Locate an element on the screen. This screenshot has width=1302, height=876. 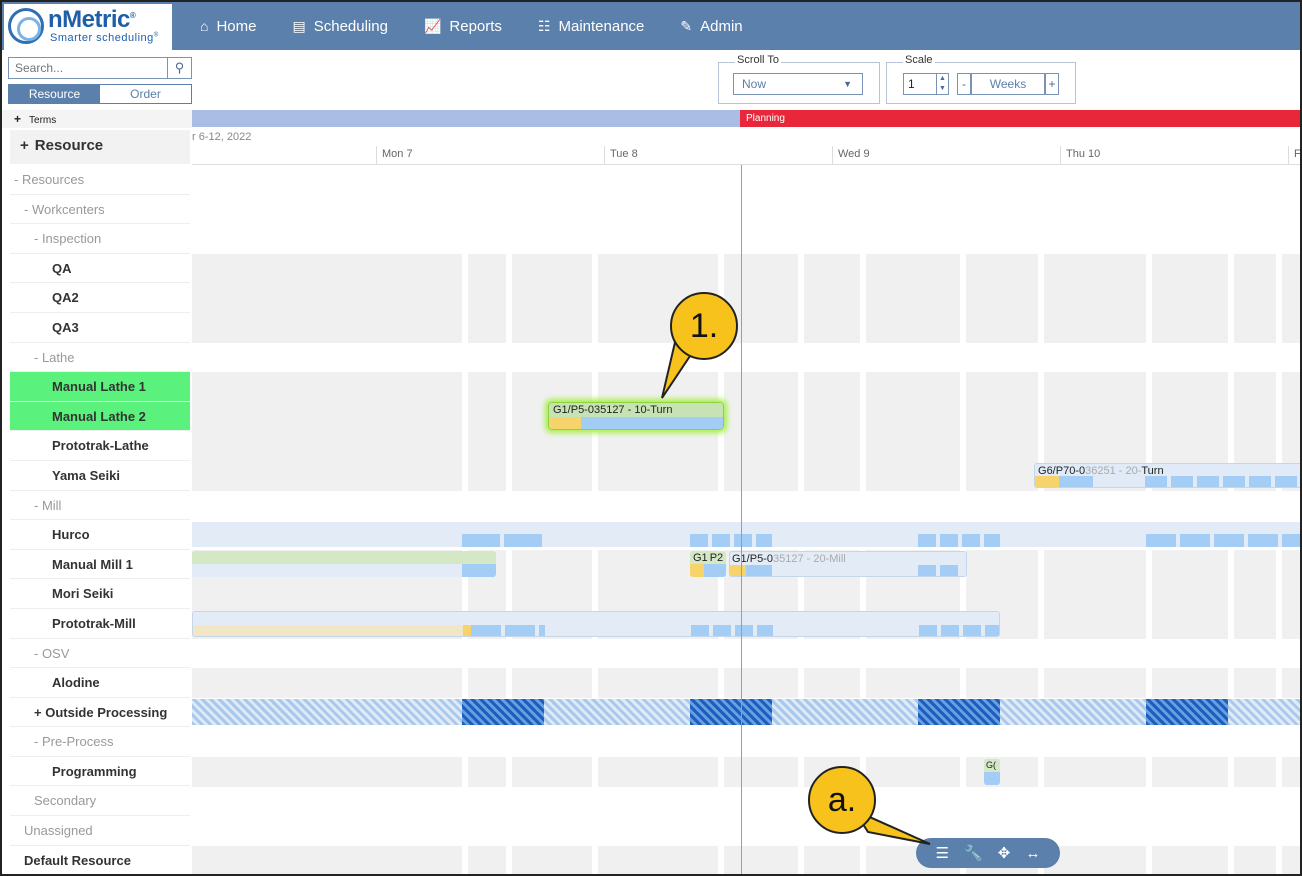
tree-row: Alodine is located at coordinates (100, 683).